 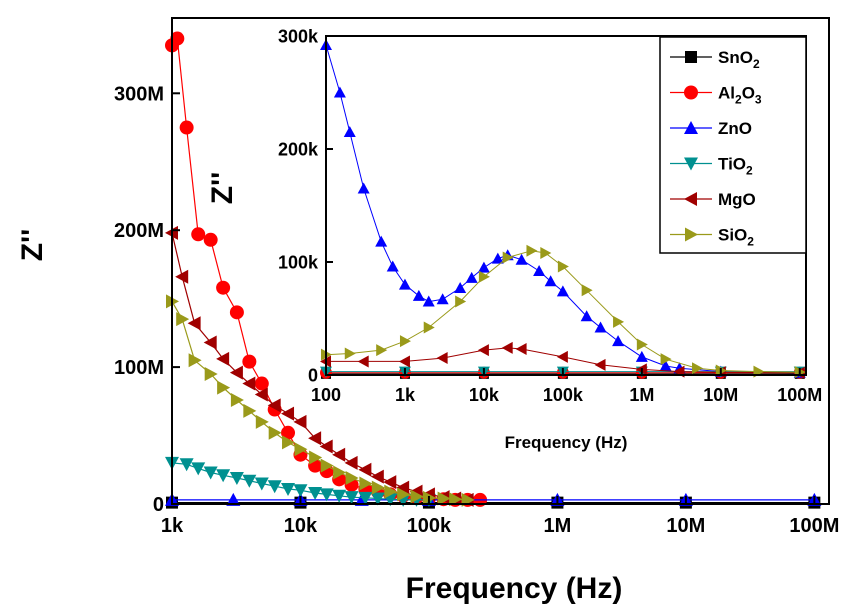 I want to click on inset-x-tick-label-3: 100k, so click(x=563, y=395).